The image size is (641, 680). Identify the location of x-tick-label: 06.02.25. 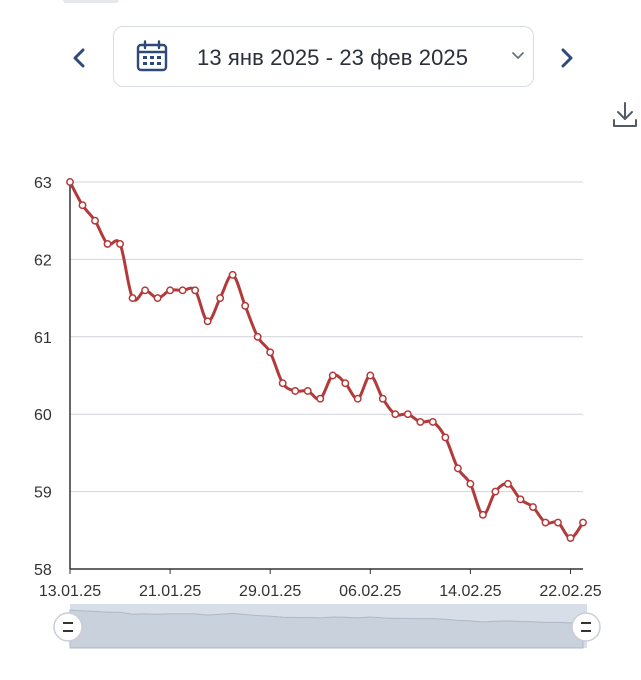
(370, 591).